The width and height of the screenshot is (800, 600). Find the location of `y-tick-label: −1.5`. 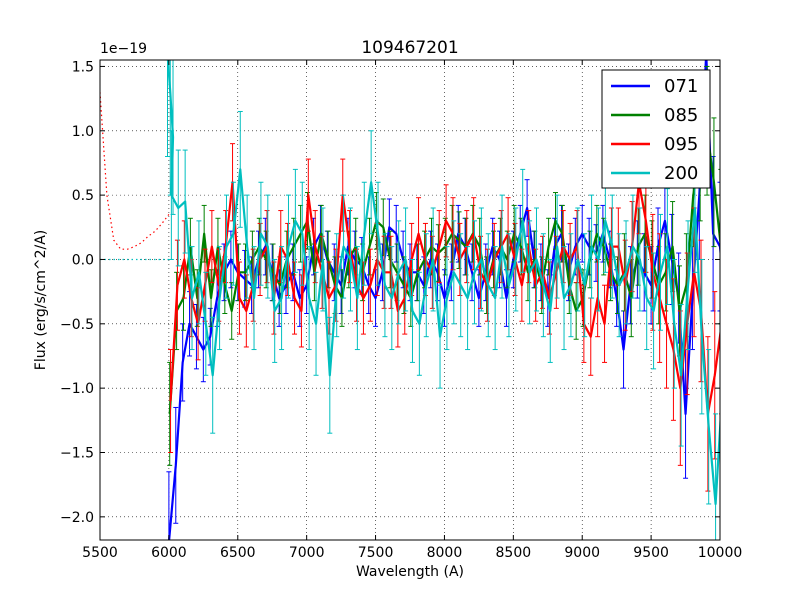

y-tick-label: −1.5 is located at coordinates (77, 453).